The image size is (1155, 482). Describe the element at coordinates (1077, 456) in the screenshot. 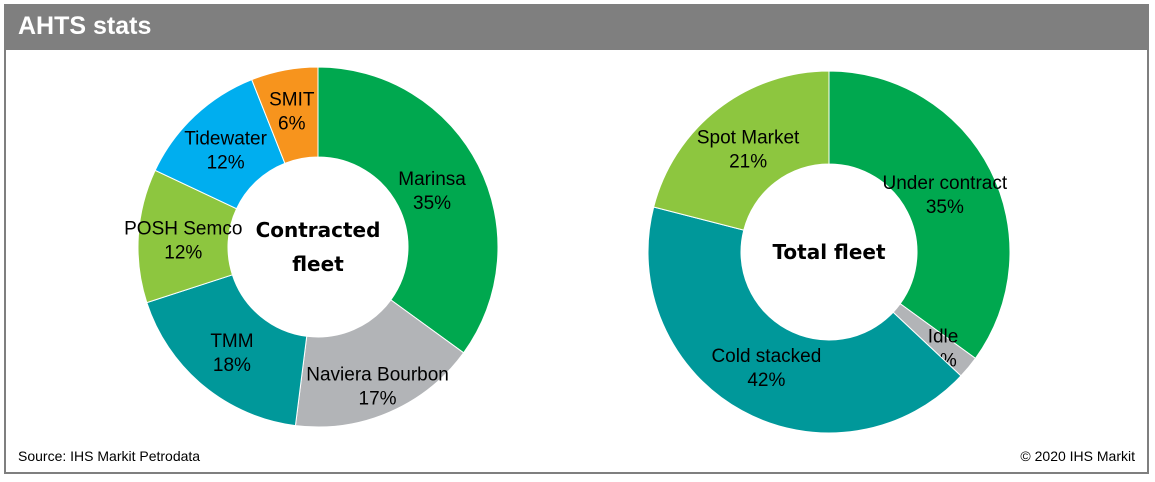

I see `copyright-note: © 2020 IHS Markit` at that location.